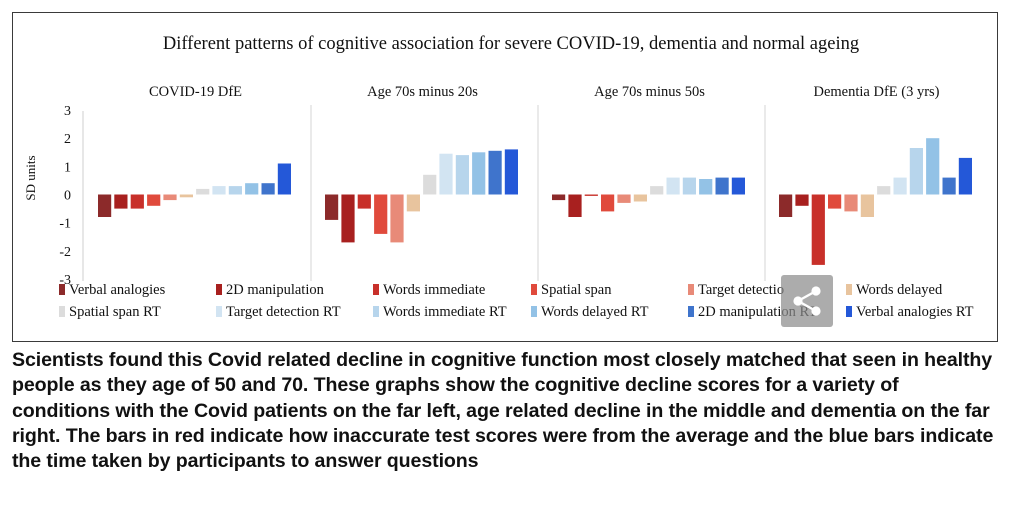  Describe the element at coordinates (67, 196) in the screenshot. I see `y-tick-label: 0` at that location.